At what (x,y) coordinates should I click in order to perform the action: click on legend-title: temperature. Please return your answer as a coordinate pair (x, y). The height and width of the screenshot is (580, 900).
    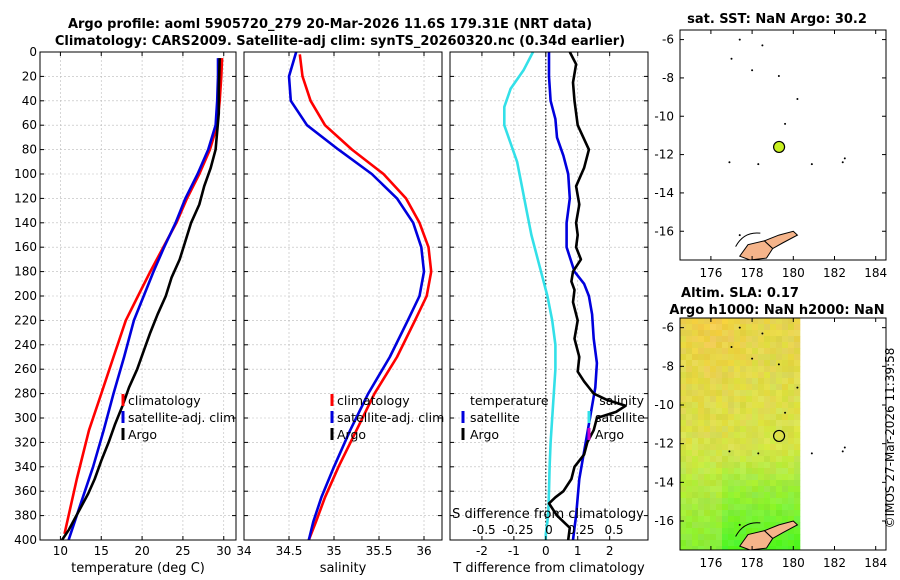
    Looking at the image, I should click on (509, 400).